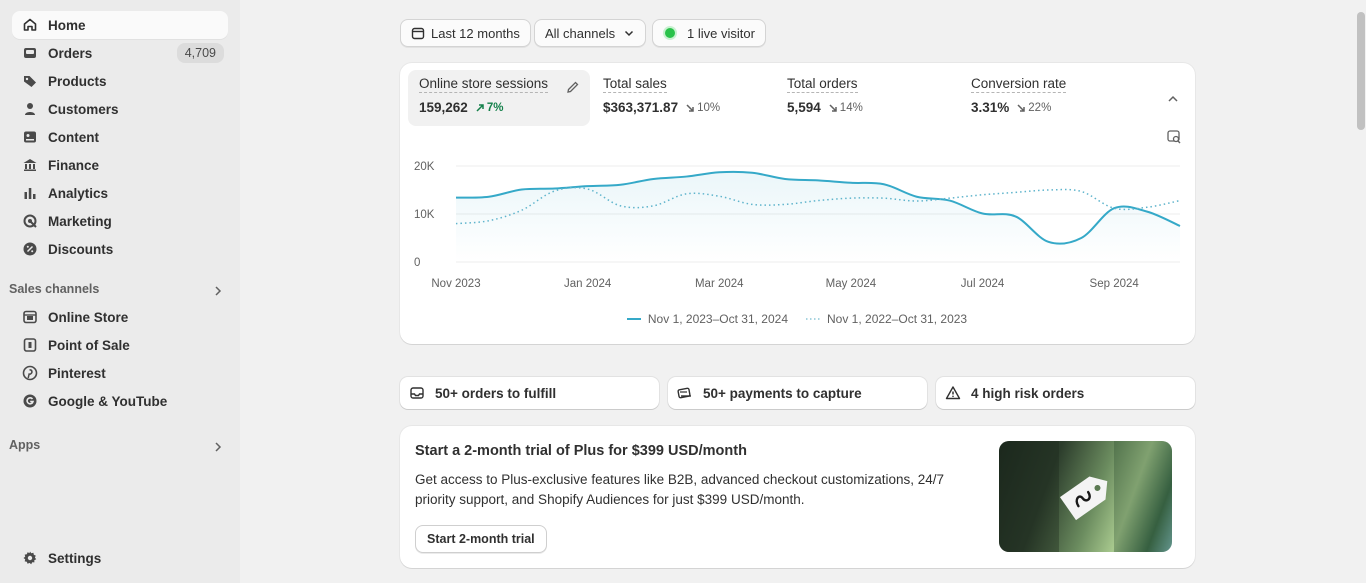  What do you see at coordinates (1361, 291) in the screenshot?
I see `page-scrollbar` at bounding box center [1361, 291].